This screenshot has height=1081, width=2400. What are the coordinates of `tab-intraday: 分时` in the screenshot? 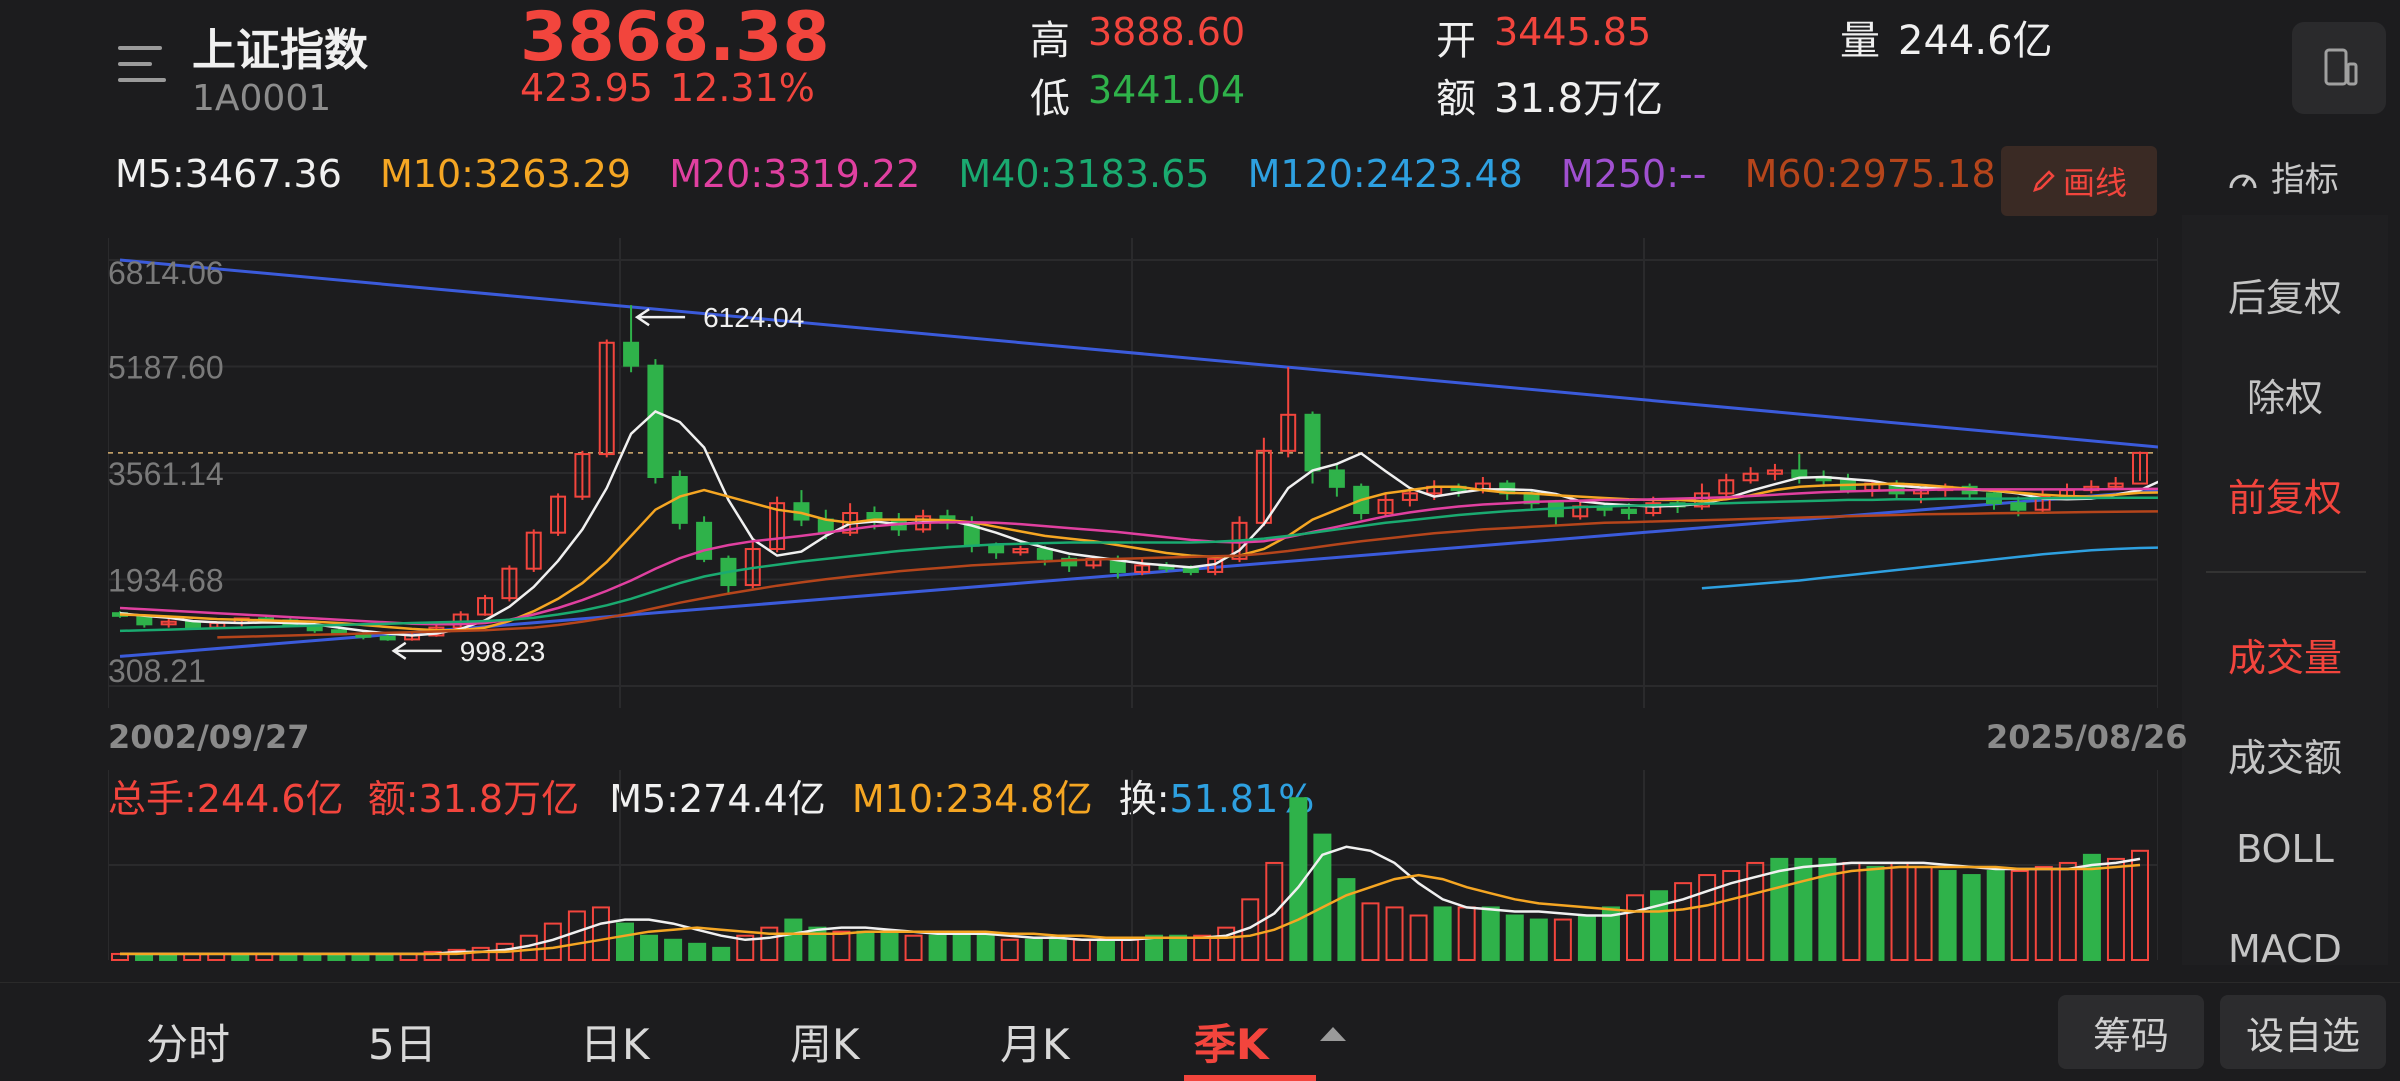 It's located at (188, 1044).